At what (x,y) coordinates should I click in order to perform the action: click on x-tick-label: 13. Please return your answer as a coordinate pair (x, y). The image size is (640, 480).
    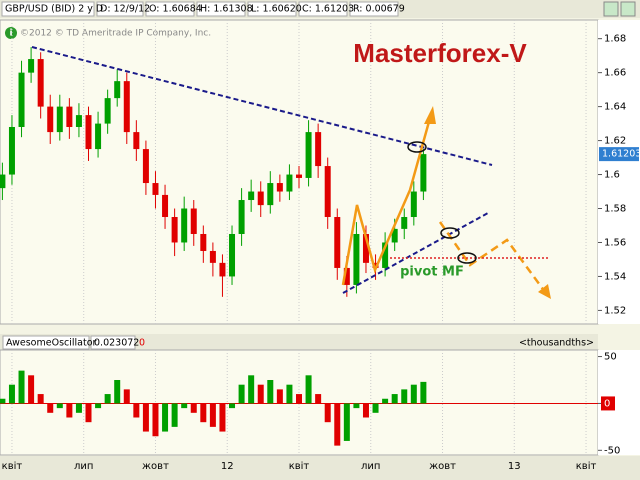
    Looking at the image, I should click on (514, 466).